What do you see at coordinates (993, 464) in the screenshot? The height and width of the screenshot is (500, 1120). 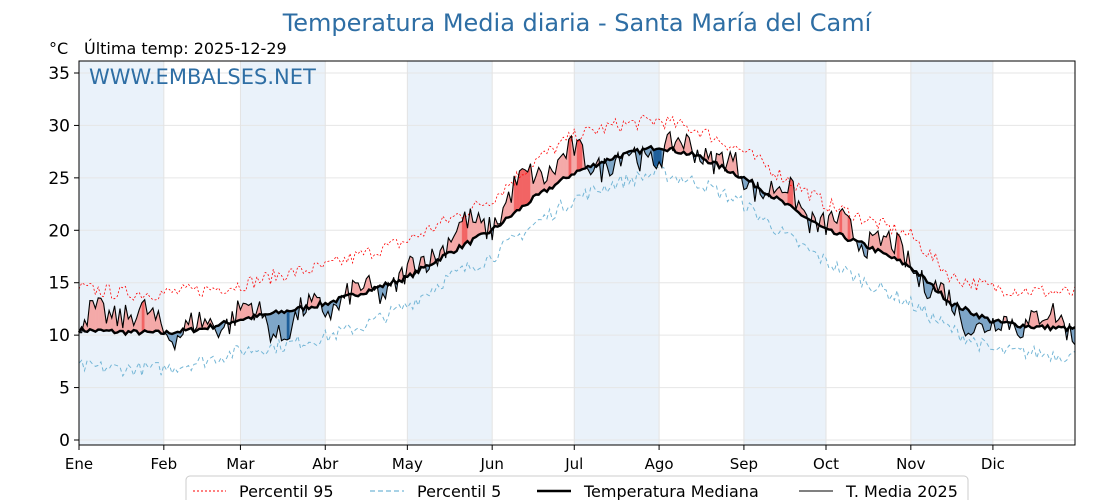 I see `x-tick-label-dic: Dic` at bounding box center [993, 464].